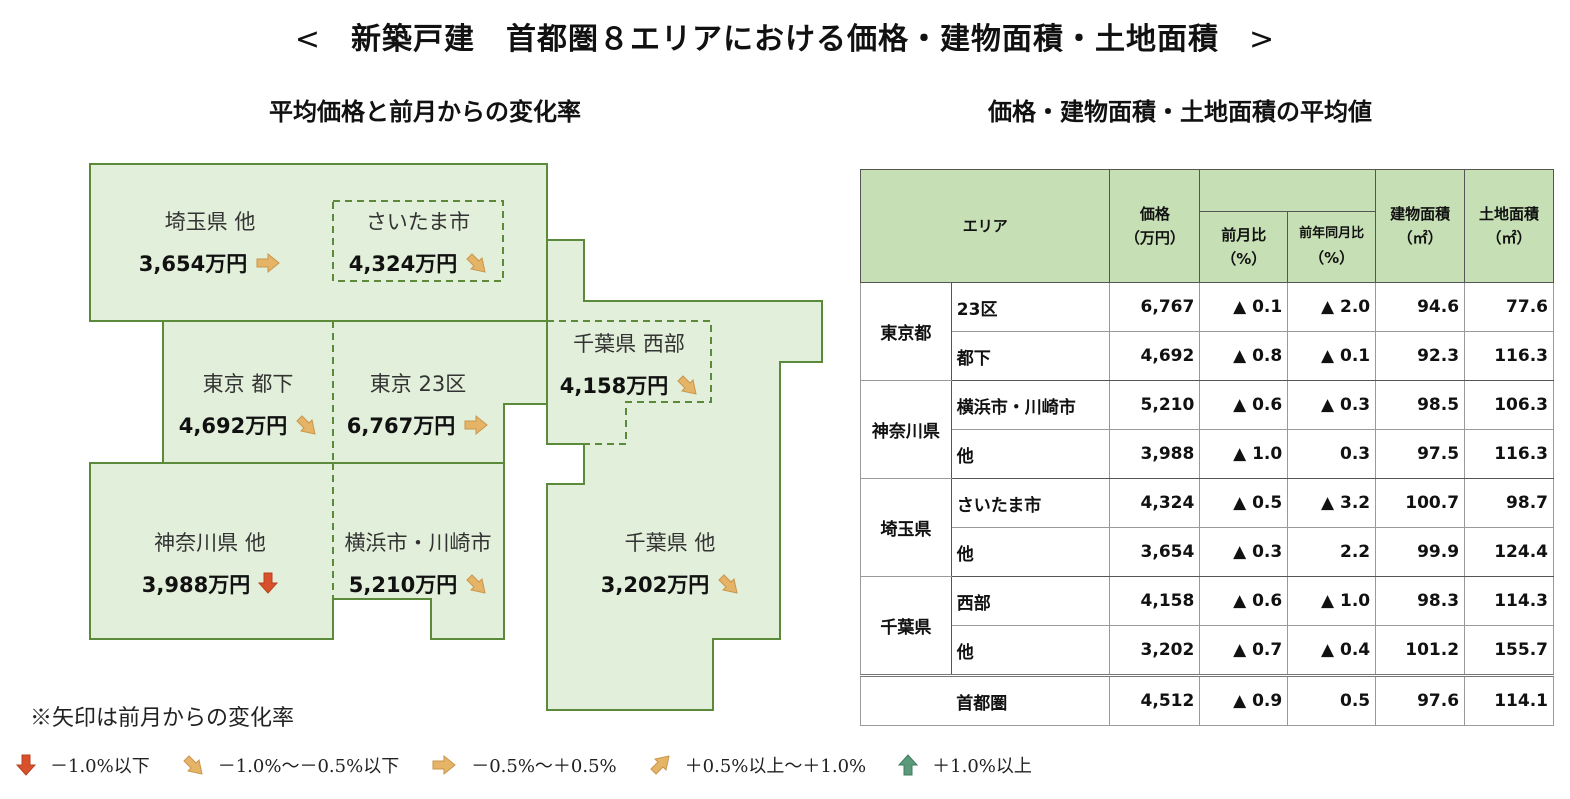 This screenshot has width=1570, height=799. What do you see at coordinates (210, 584) in the screenshot?
I see `area-price-kanagawa-other: 3,988万円` at bounding box center [210, 584].